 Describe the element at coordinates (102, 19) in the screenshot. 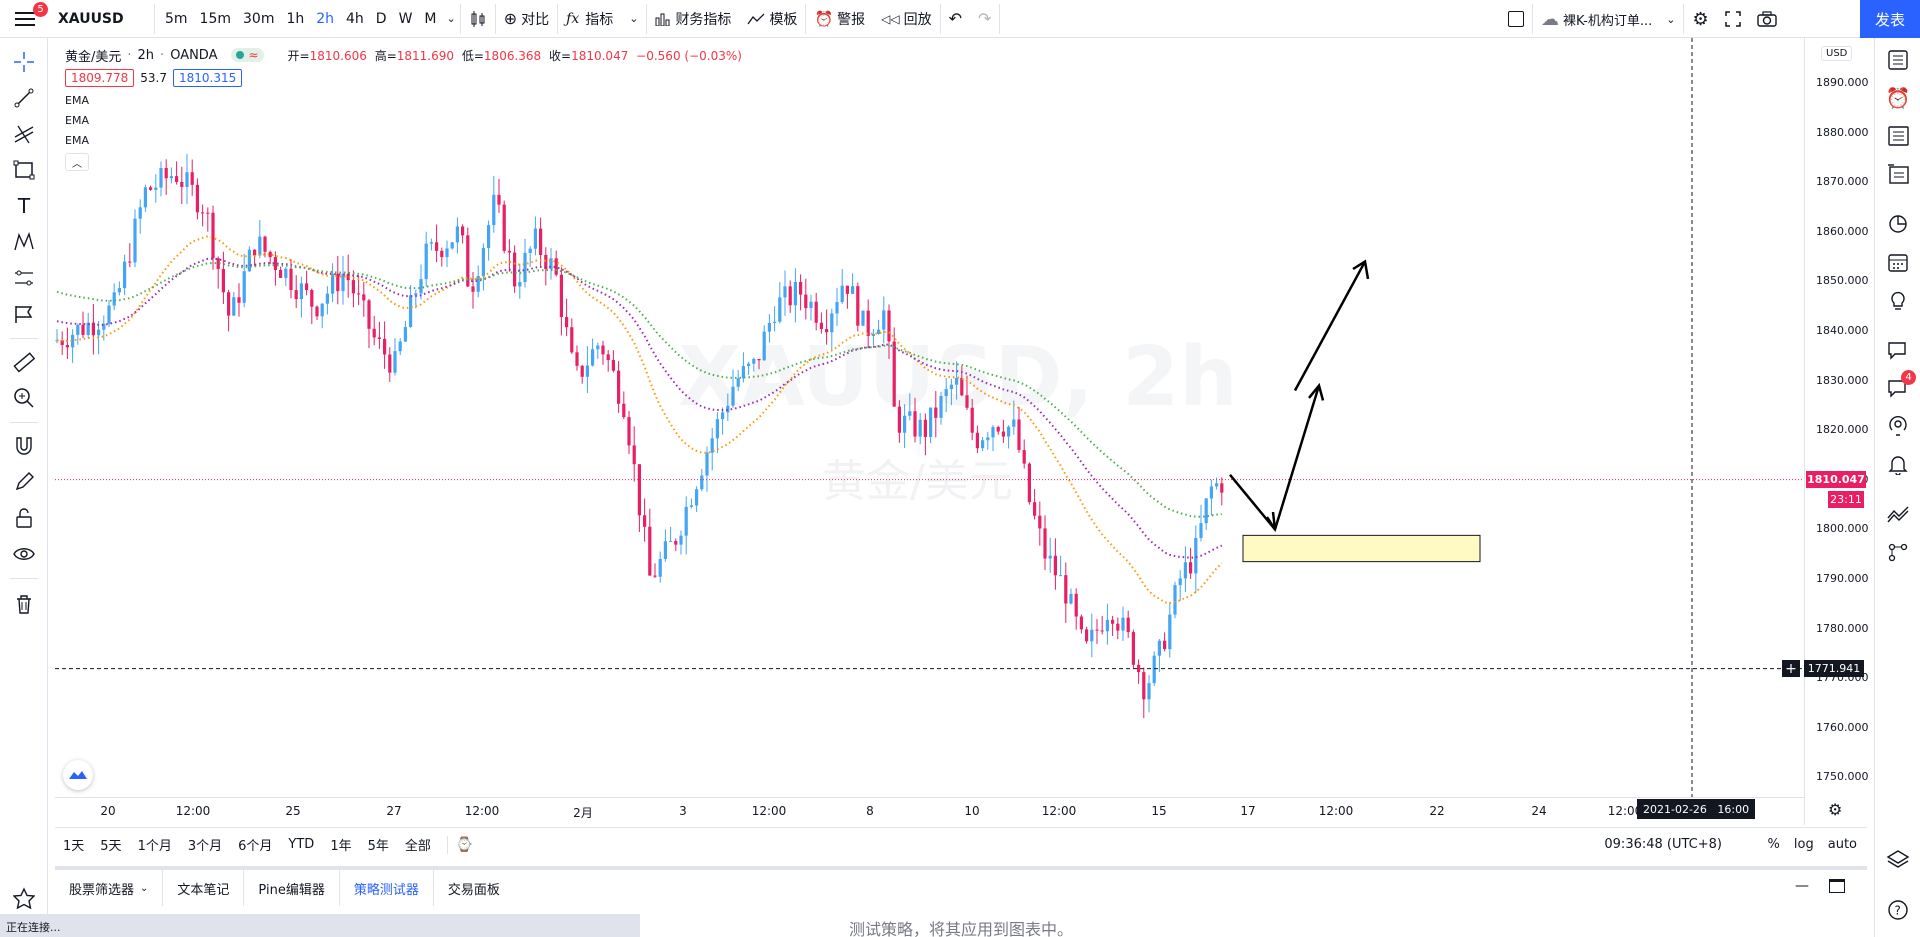

I see `symbol-search-button: XAUUSD` at that location.